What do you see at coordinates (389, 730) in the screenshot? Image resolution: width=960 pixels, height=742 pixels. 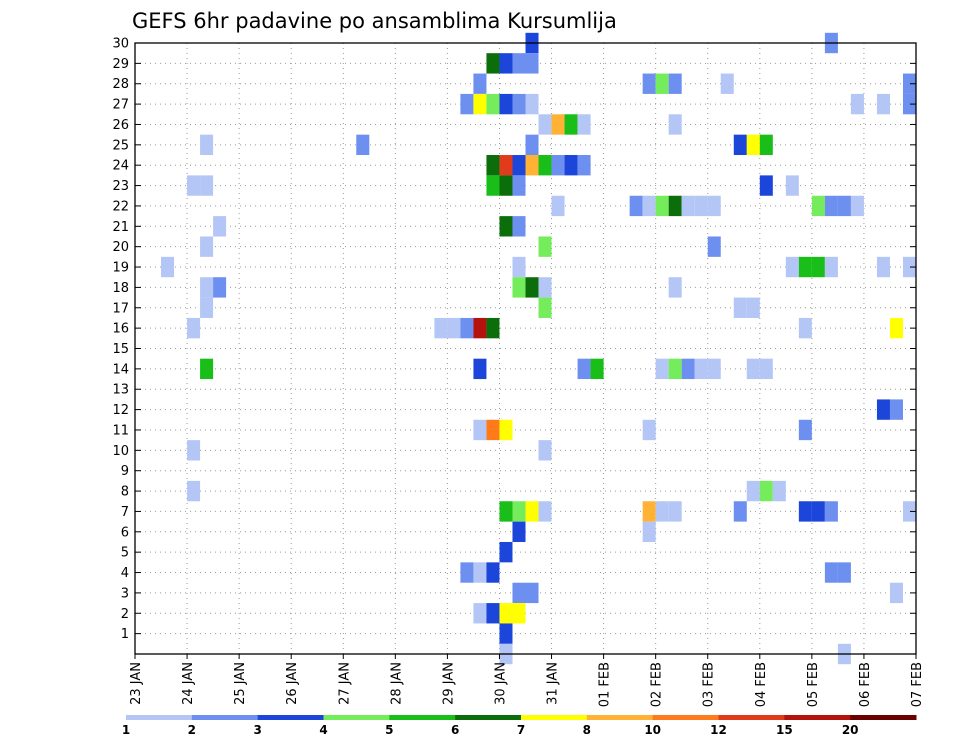 I see `legend-label: 5` at bounding box center [389, 730].